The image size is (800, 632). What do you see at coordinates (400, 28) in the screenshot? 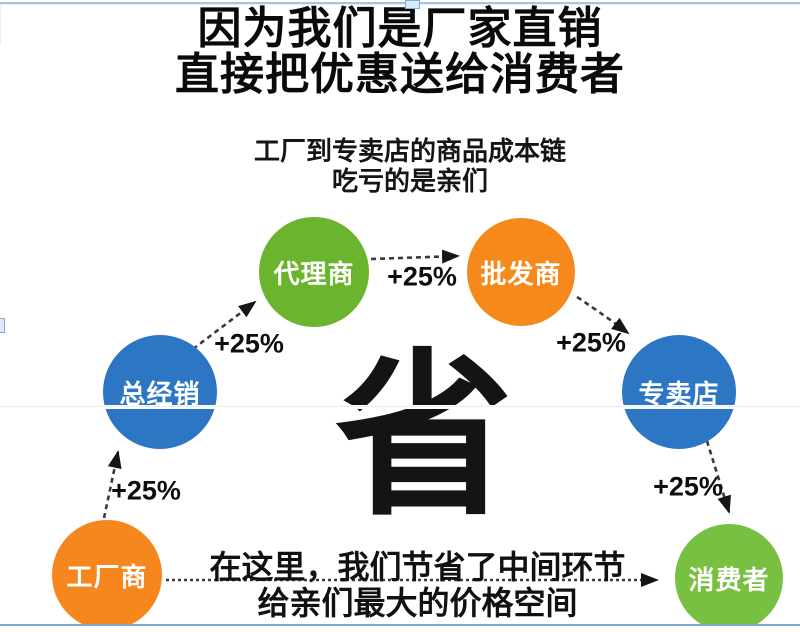
I see `title-line-1: 因为我们是厂家直销` at bounding box center [400, 28].